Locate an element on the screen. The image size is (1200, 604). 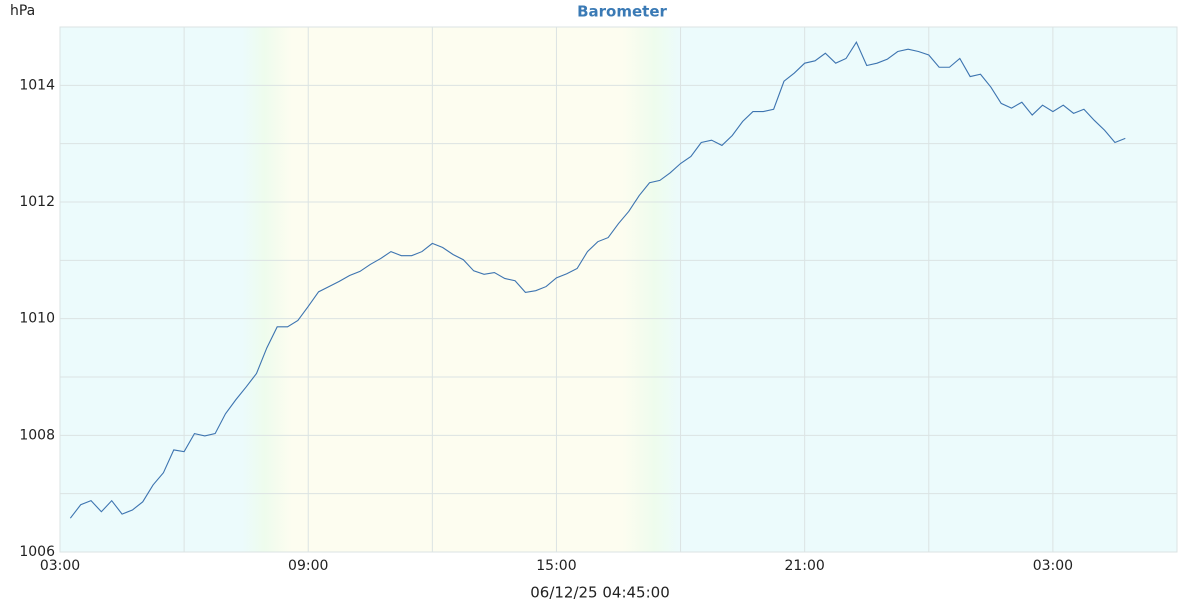
y-tick-label: 1010 is located at coordinates (37, 319).